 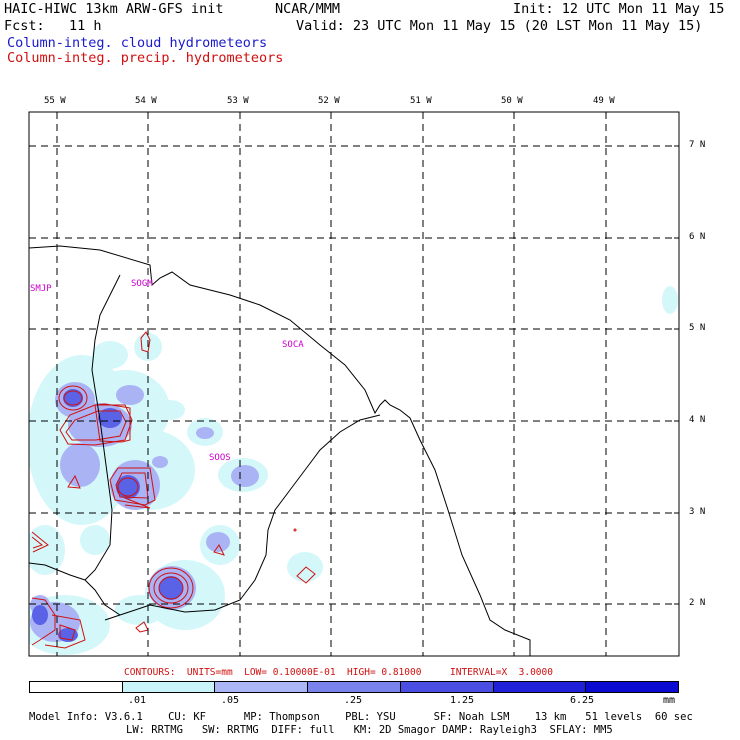 I want to click on lat-label: 3 N, so click(x=697, y=512).